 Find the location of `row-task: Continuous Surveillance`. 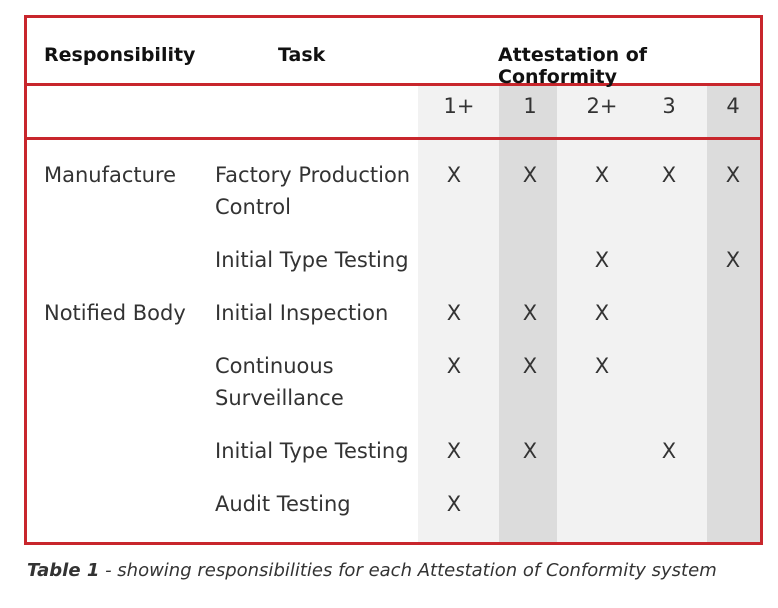

row-task: Continuous Surveillance is located at coordinates (279, 382).